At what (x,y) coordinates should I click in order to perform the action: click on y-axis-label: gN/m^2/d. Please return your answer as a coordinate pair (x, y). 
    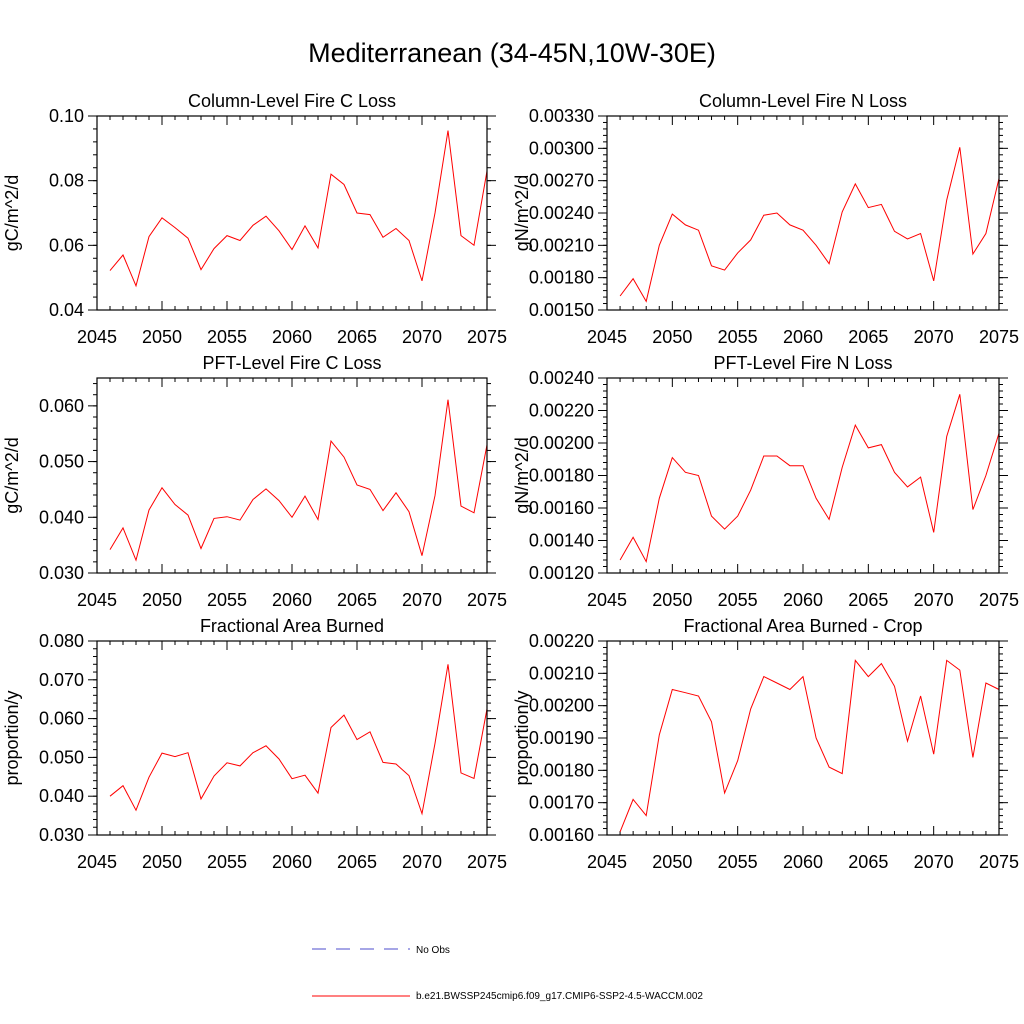
    Looking at the image, I should click on (522, 475).